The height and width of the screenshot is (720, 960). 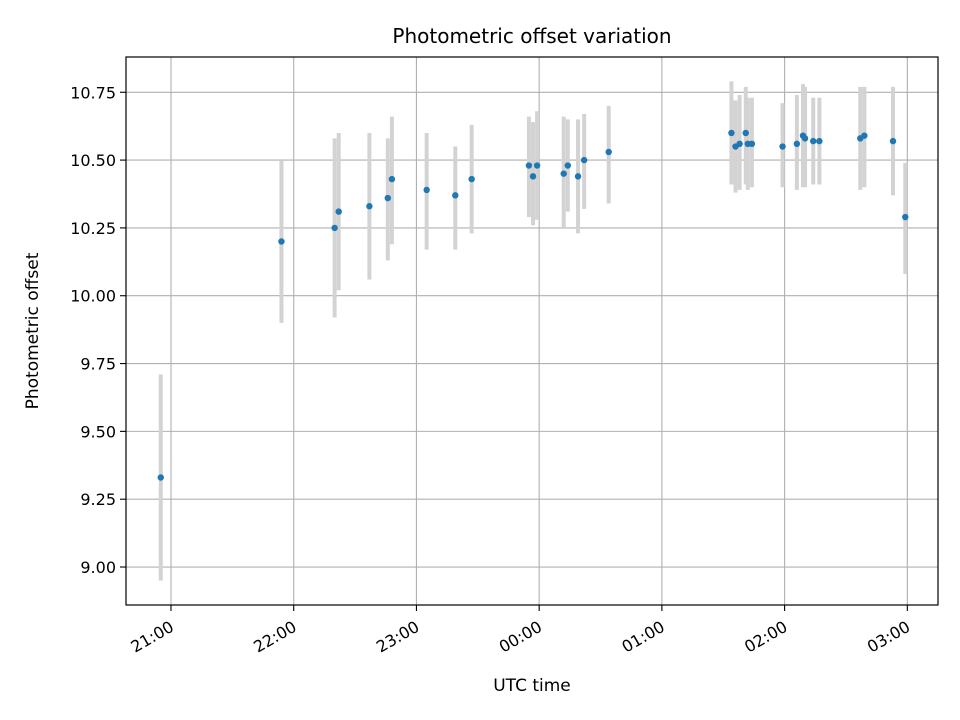 What do you see at coordinates (93, 228) in the screenshot?
I see `y-tick-label: 10.25` at bounding box center [93, 228].